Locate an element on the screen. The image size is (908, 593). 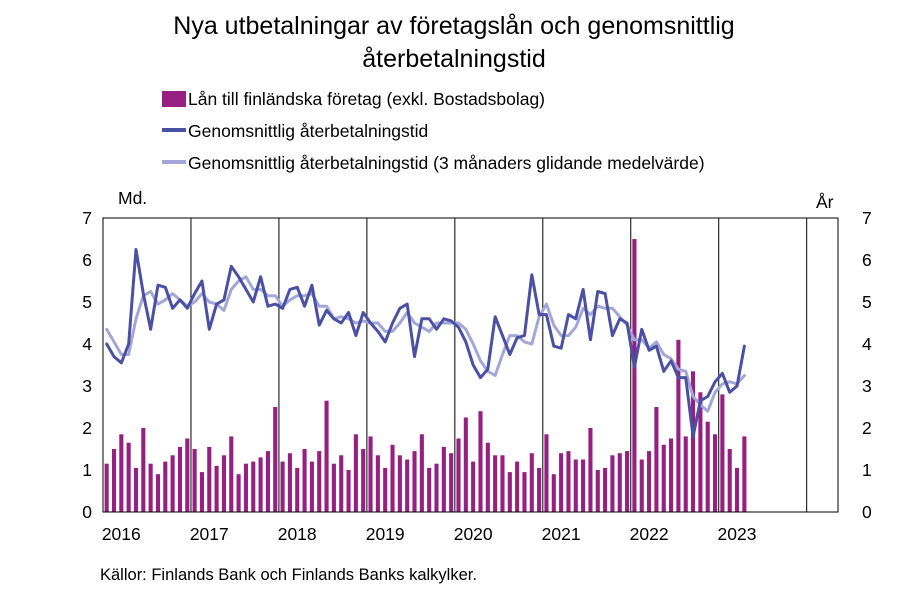
legend-item-maturity: Genomsnittlig återbetalningstid is located at coordinates (433, 136).